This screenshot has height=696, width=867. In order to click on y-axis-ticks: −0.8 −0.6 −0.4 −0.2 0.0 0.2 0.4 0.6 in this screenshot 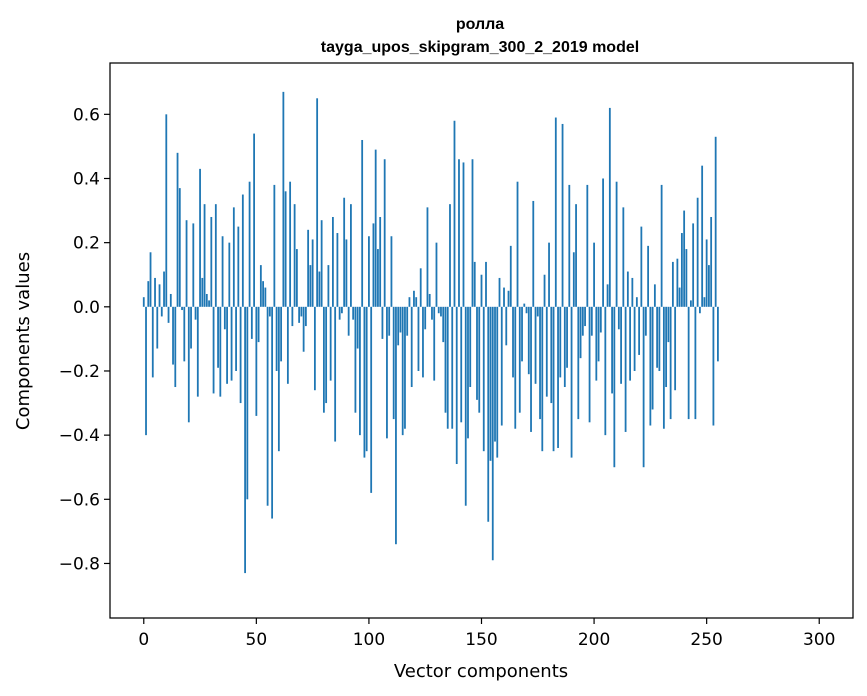, I will do `click(84, 339)`.